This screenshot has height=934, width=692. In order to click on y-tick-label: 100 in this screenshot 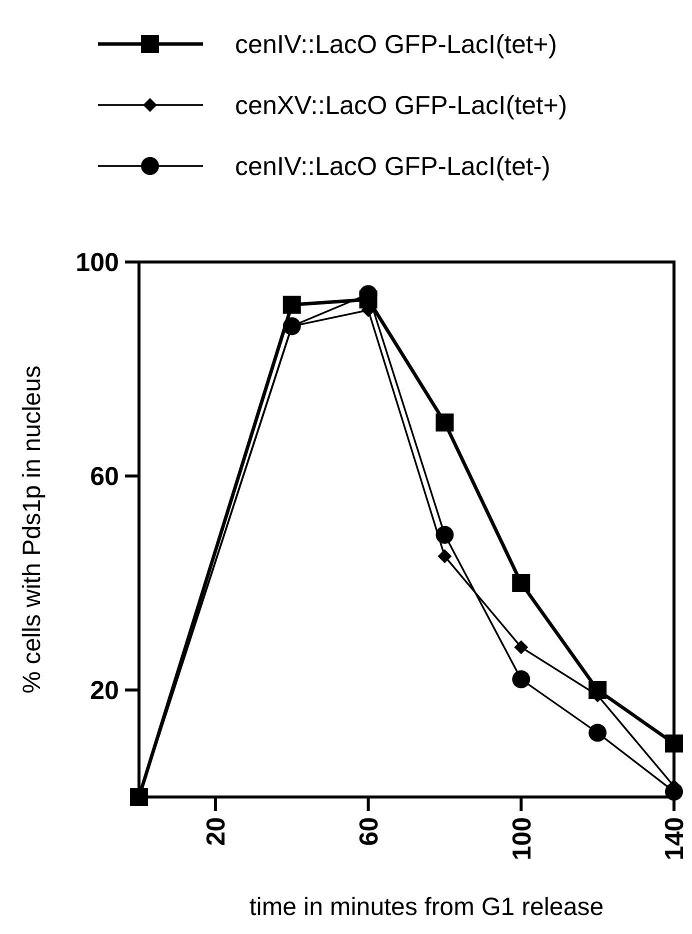, I will do `click(97, 262)`.